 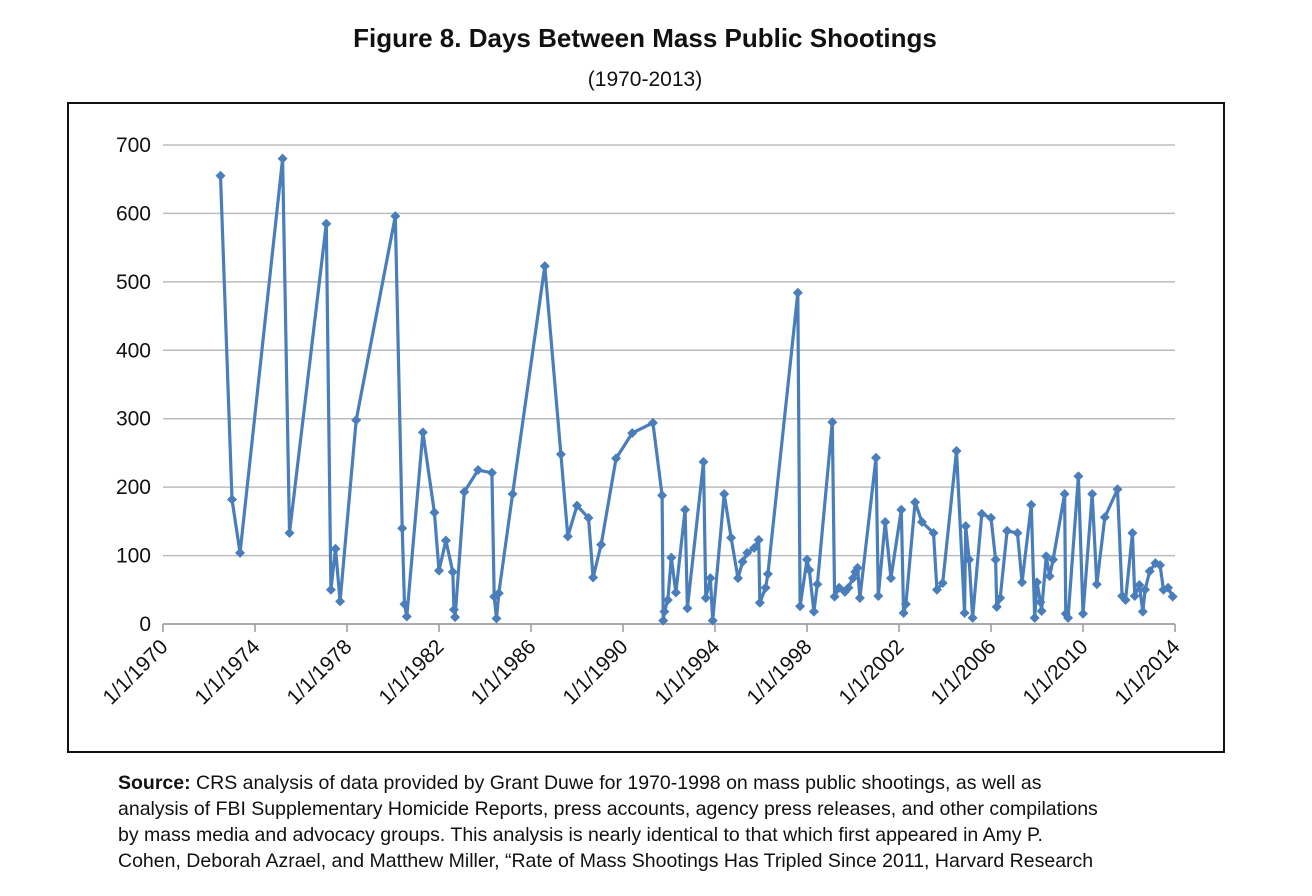 I want to click on y-tick-label: 0, so click(x=145, y=624).